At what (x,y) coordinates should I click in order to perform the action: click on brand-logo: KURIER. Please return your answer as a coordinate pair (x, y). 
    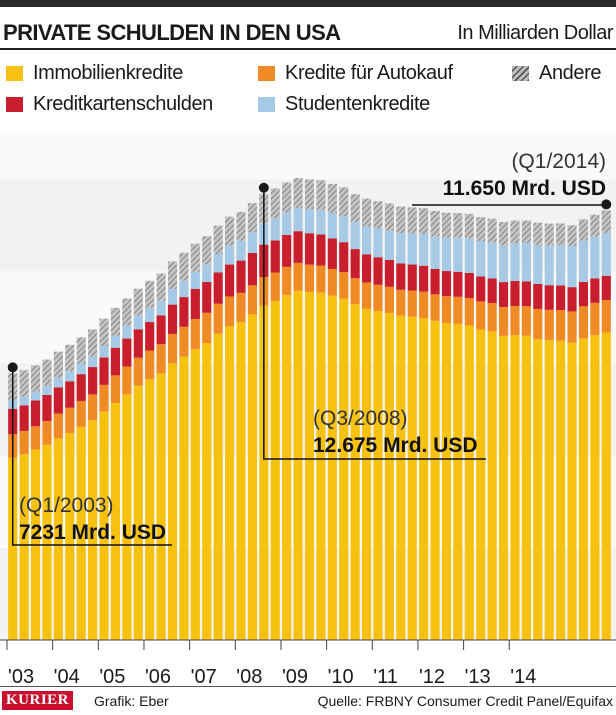
    Looking at the image, I should click on (38, 700).